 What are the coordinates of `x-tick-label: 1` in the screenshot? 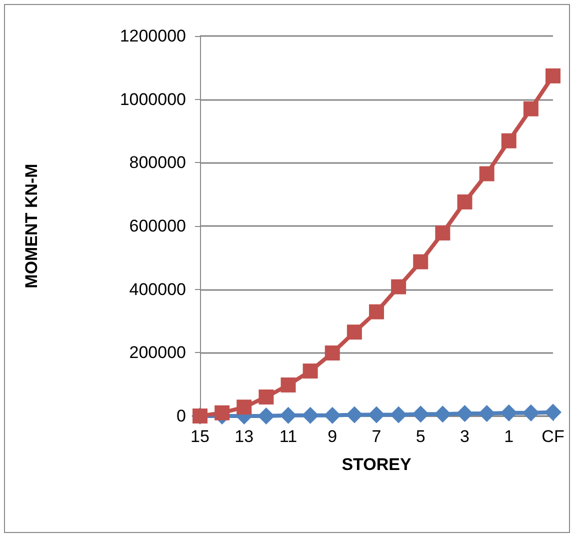 It's located at (509, 436).